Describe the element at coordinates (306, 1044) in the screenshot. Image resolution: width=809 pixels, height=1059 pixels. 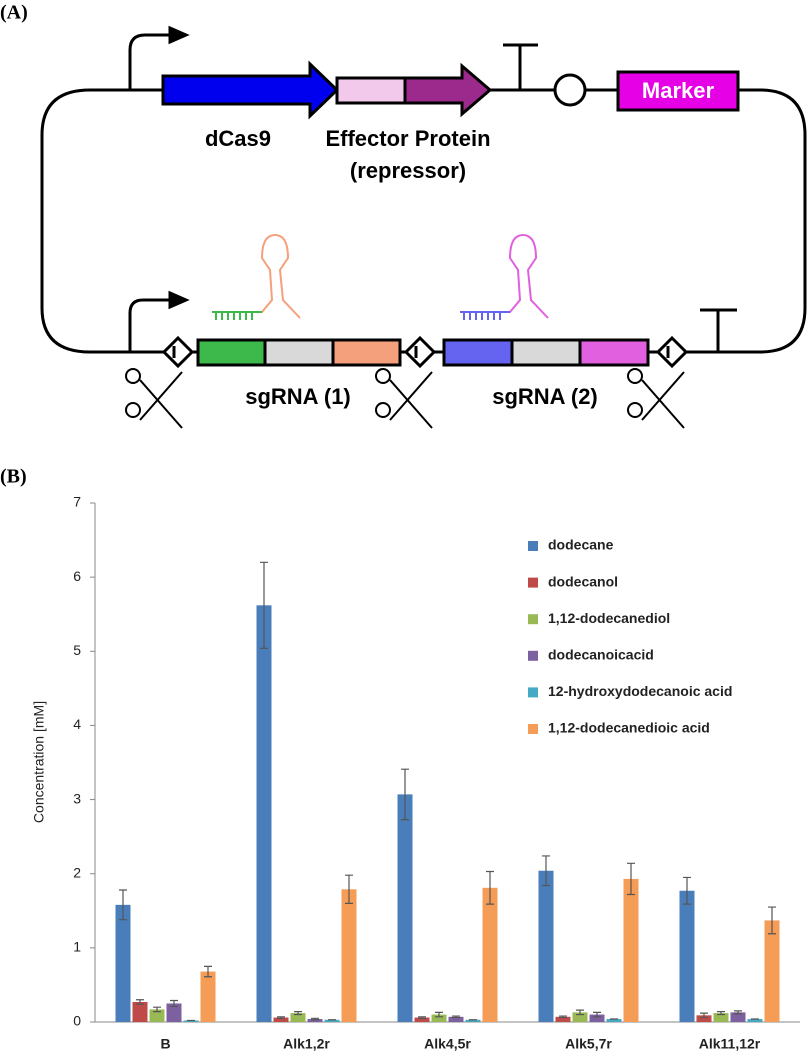
I see `x-tick-label: Alk1,2r` at that location.